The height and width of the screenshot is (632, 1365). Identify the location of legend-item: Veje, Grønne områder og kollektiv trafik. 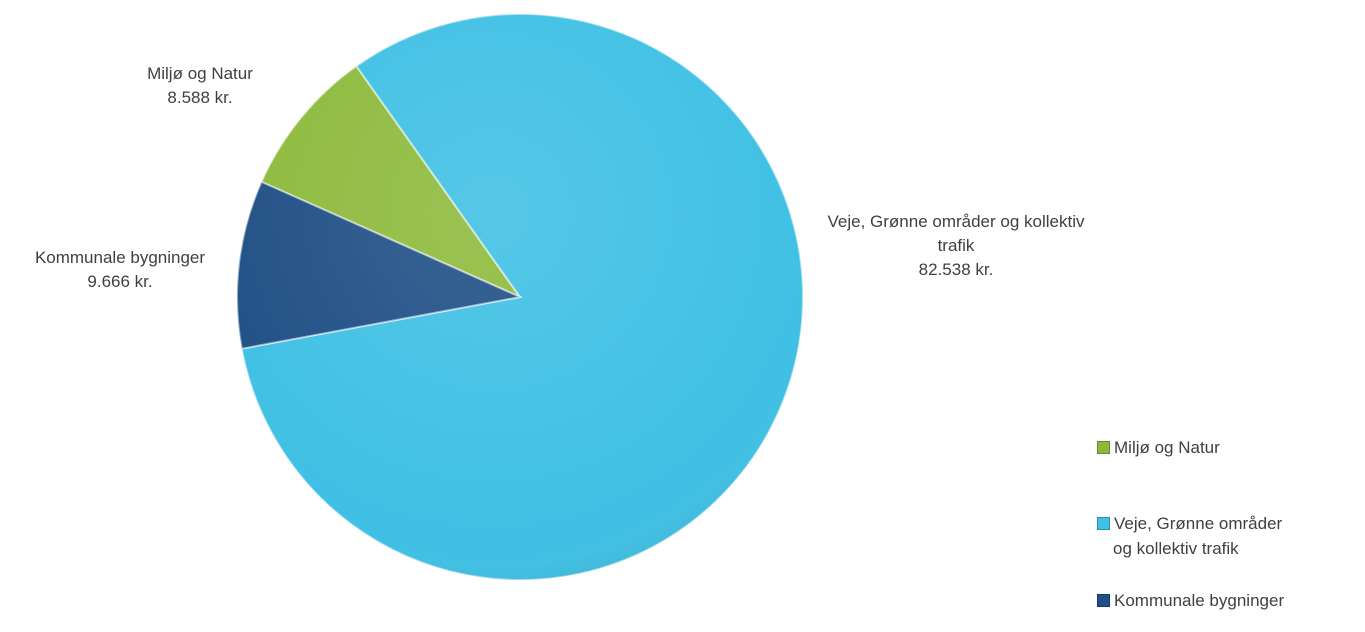
(1200, 536).